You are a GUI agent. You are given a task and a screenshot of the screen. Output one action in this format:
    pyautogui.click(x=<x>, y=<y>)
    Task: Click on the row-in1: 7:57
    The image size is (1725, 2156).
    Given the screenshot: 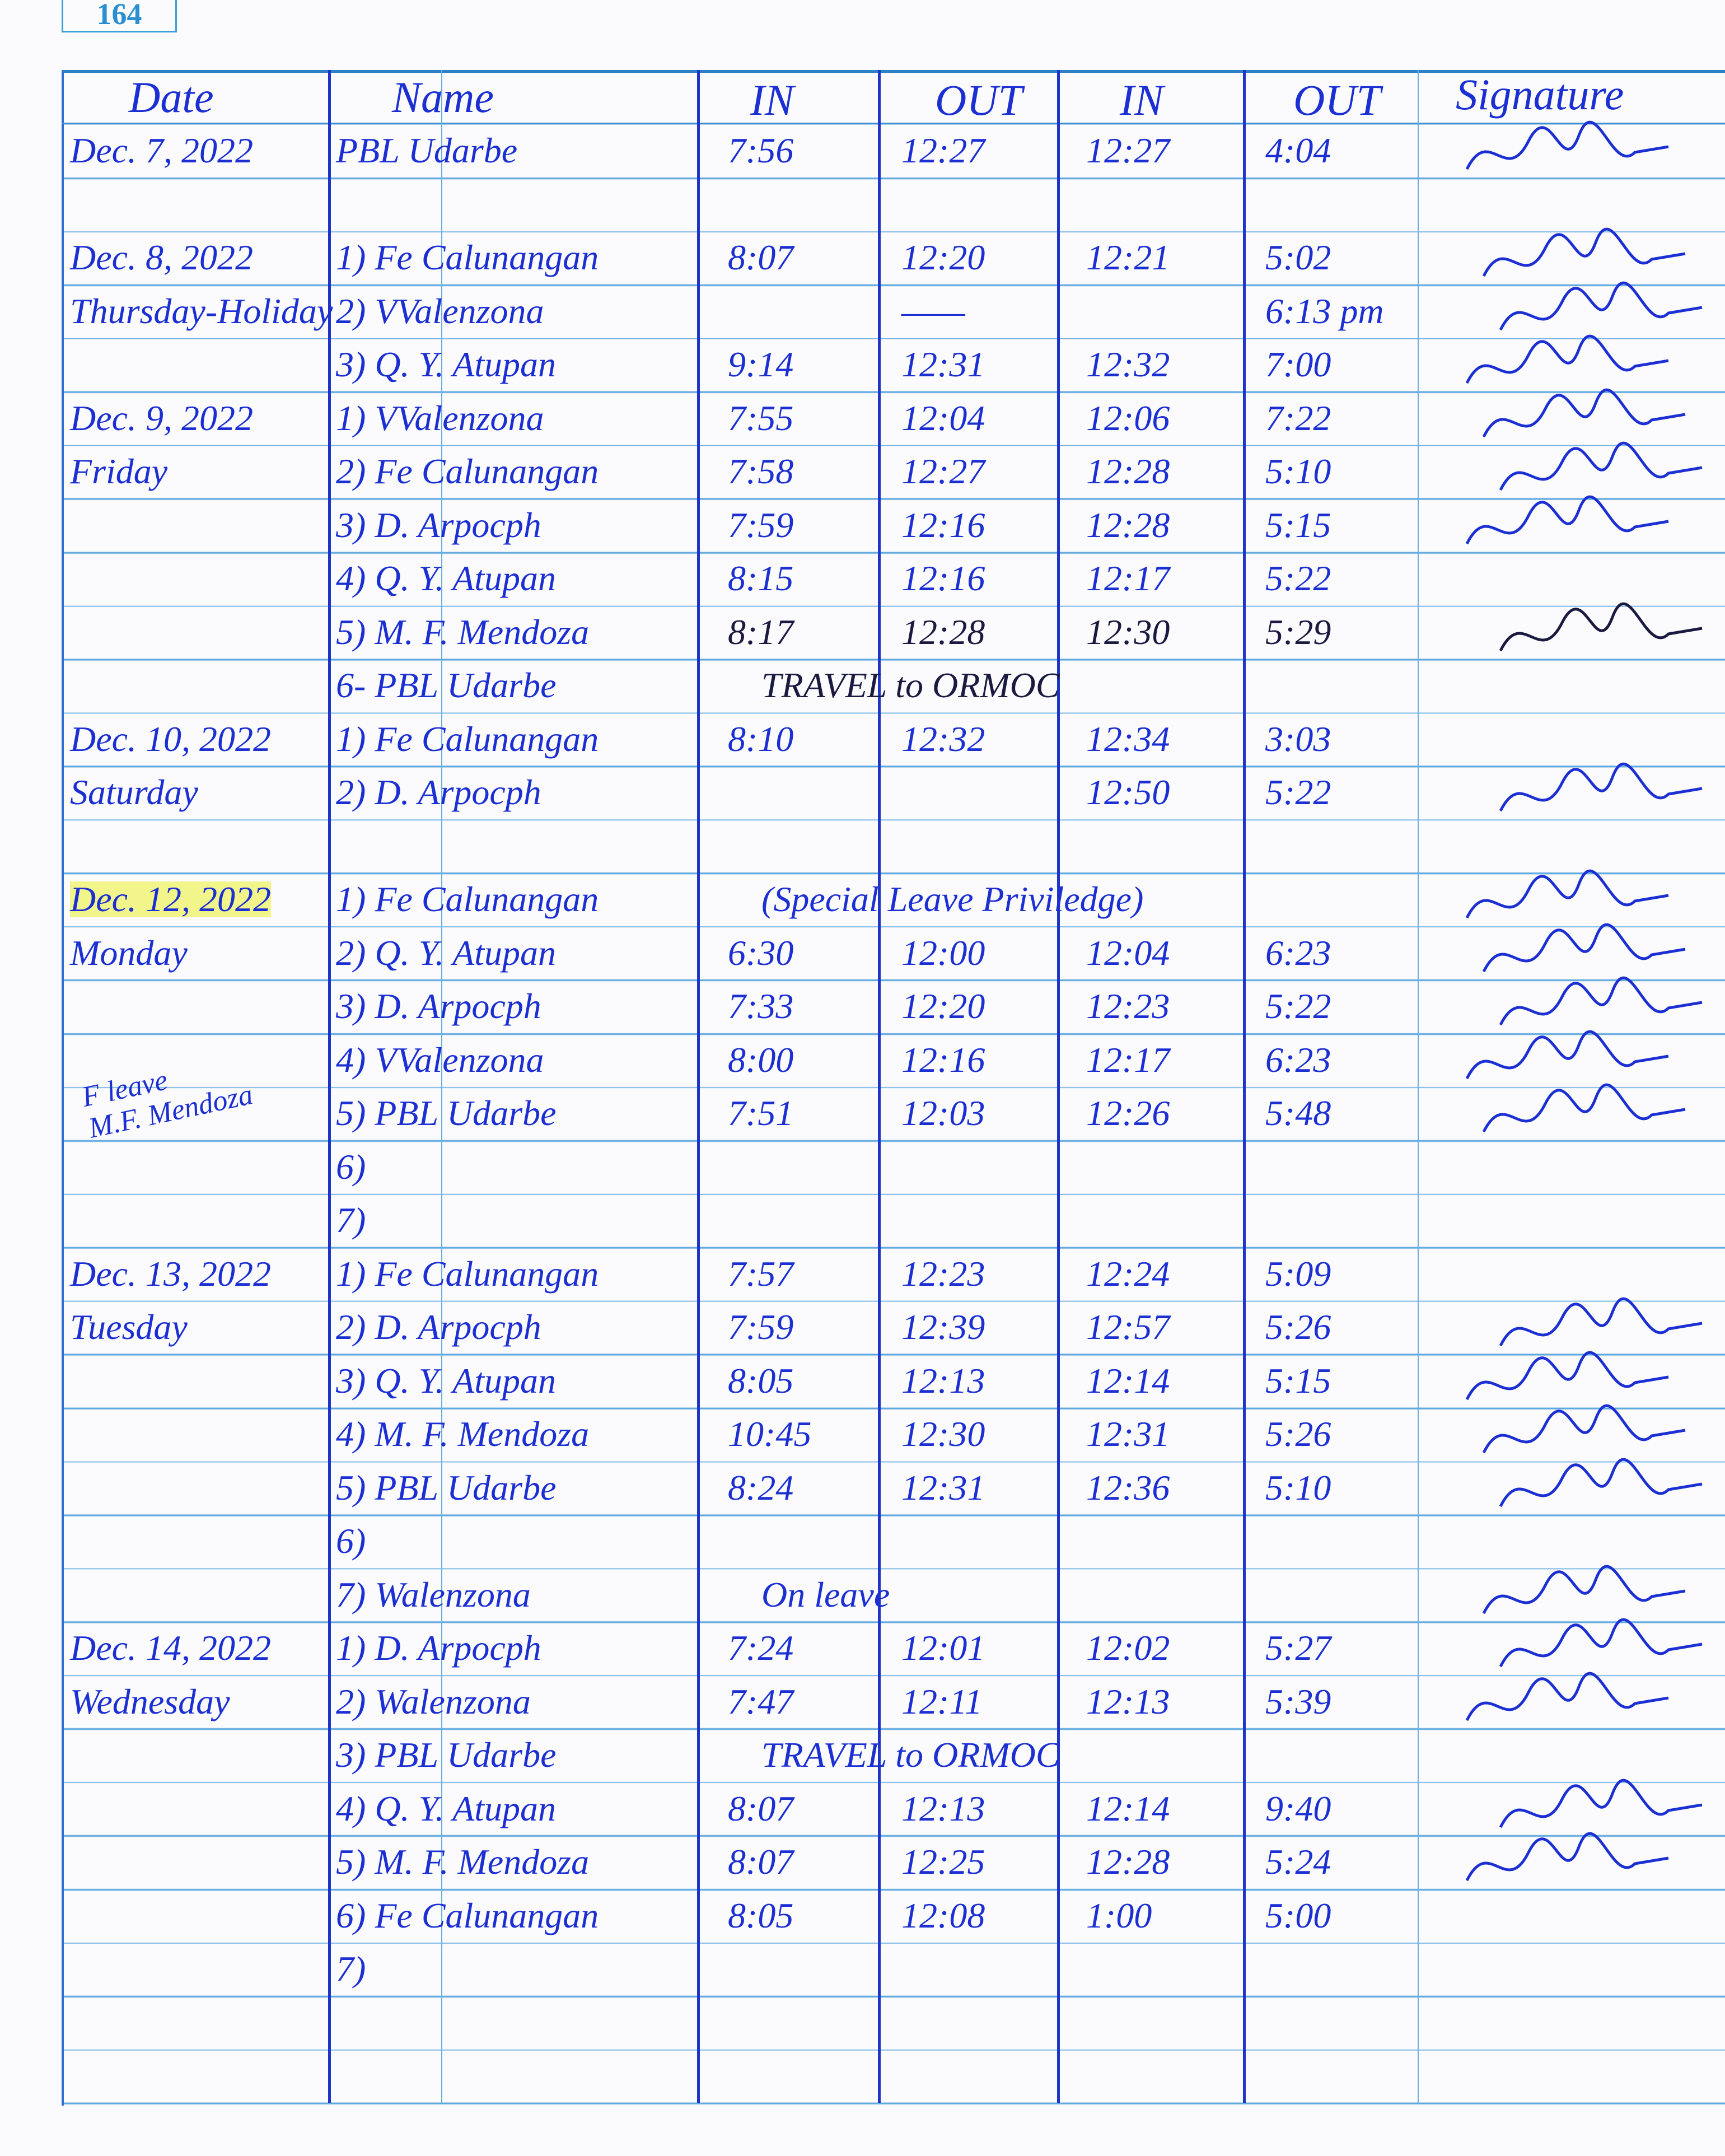 What is the action you would take?
    pyautogui.click(x=761, y=1274)
    